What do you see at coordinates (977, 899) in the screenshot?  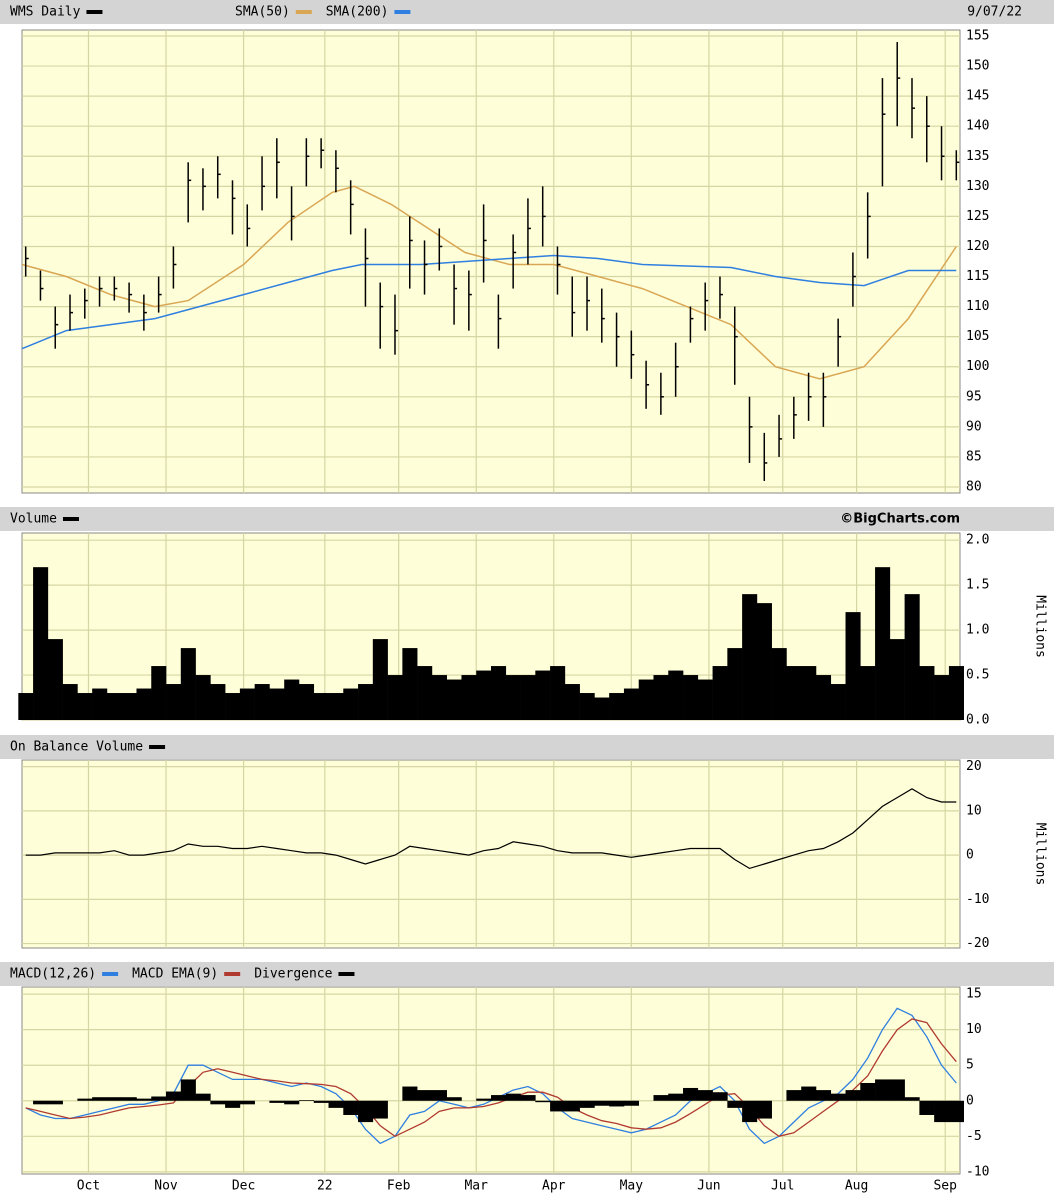 I see `y-tick-label: -10` at bounding box center [977, 899].